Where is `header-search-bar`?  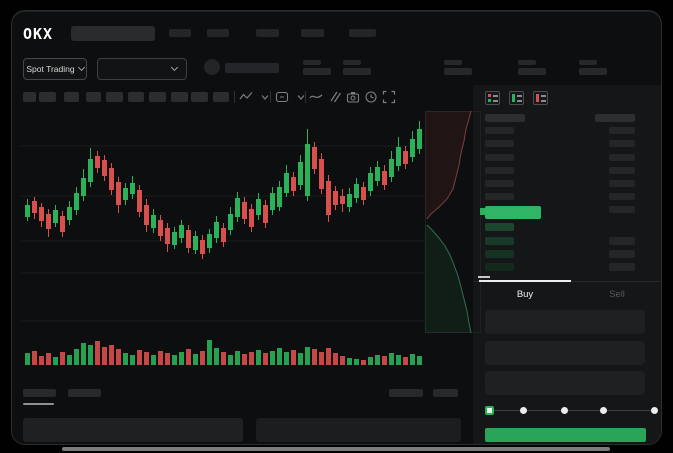
header-search-bar is located at coordinates (113, 33).